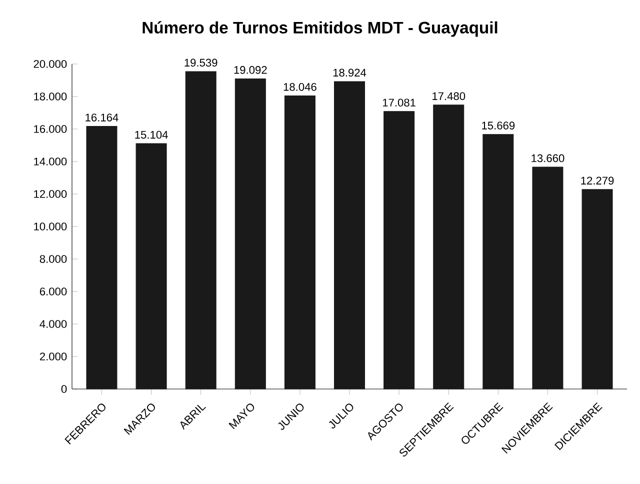 This screenshot has width=640, height=484. I want to click on y-tick-label: 12.000, so click(50, 194).